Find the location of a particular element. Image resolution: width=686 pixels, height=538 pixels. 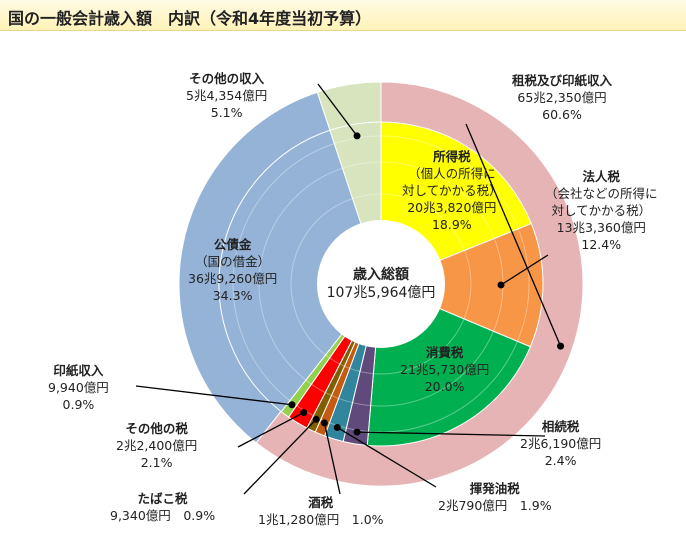

label-kosaikin-name: 公債金 is located at coordinates (232, 244).